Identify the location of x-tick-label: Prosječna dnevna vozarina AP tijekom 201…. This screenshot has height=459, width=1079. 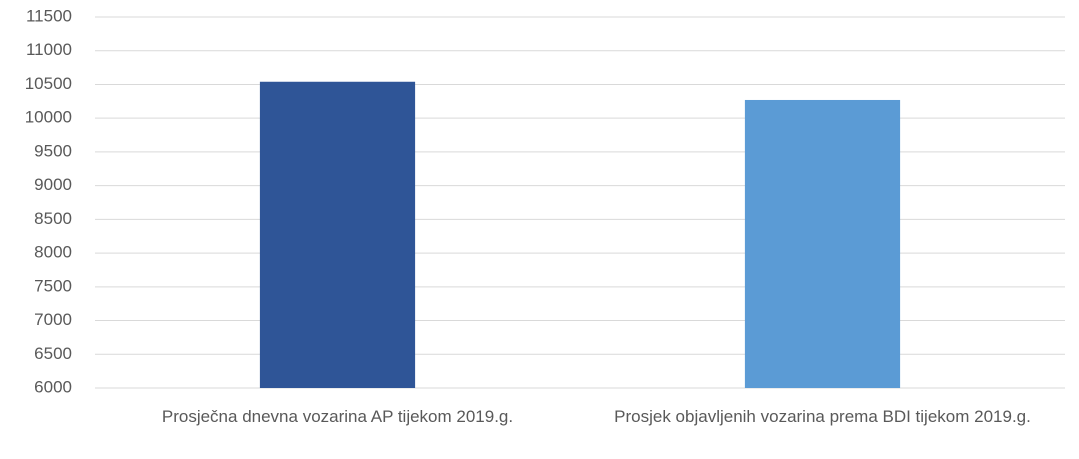
(337, 416).